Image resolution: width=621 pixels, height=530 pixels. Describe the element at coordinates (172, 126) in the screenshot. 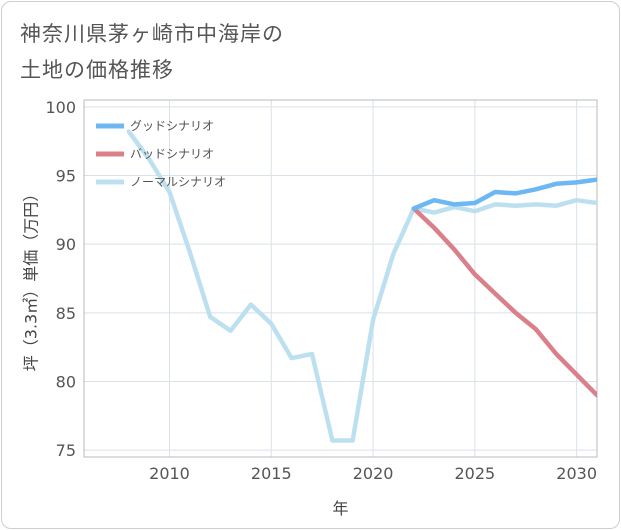

I see `legend-label: グッドシナリオ` at that location.